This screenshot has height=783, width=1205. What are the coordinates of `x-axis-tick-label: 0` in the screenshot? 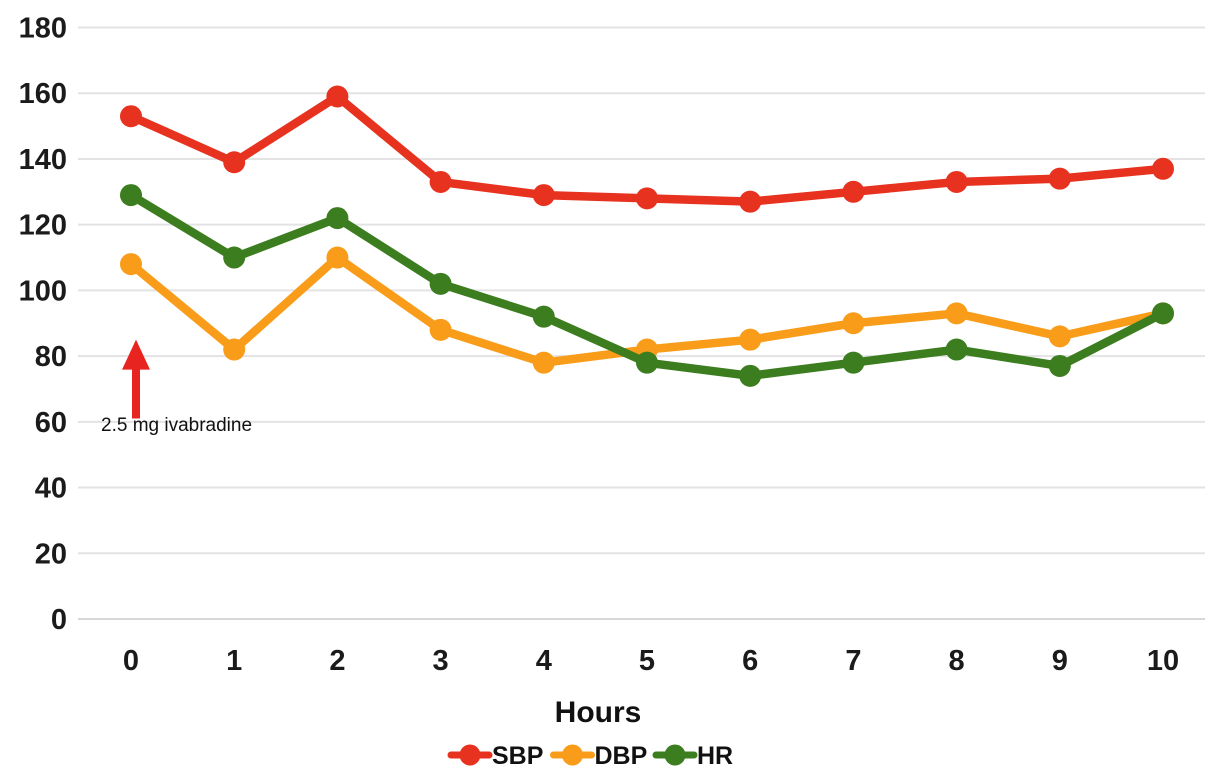 It's located at (131, 661).